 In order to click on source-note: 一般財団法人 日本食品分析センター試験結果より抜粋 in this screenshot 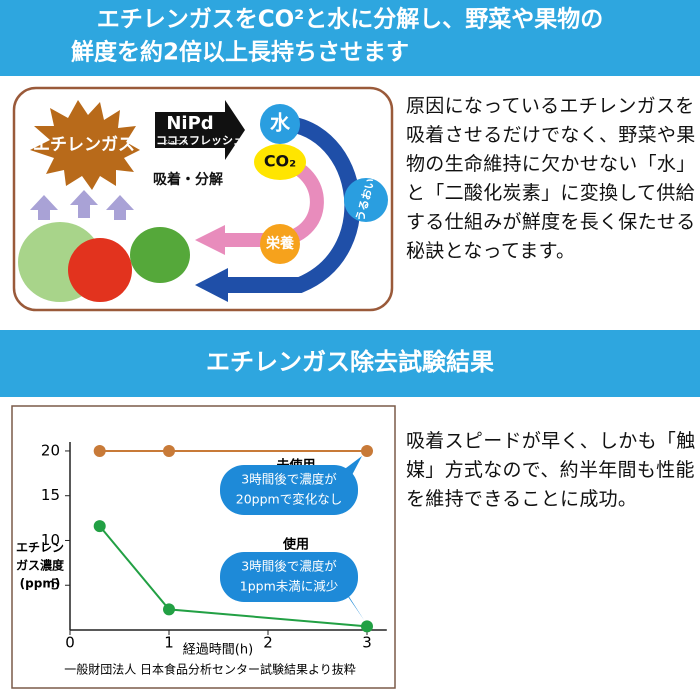, I will do `click(210, 669)`.